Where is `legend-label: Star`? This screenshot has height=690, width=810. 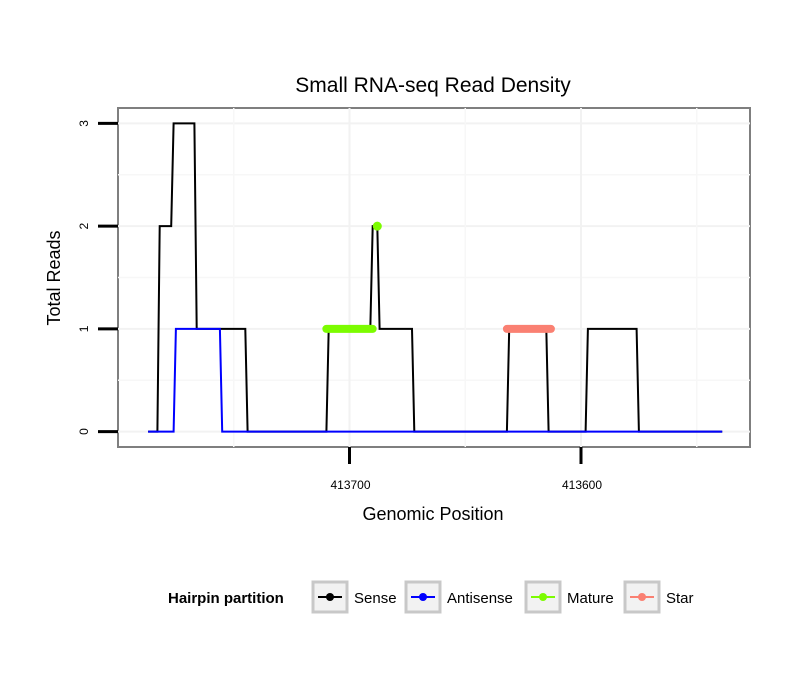
legend-label: Star is located at coordinates (680, 598).